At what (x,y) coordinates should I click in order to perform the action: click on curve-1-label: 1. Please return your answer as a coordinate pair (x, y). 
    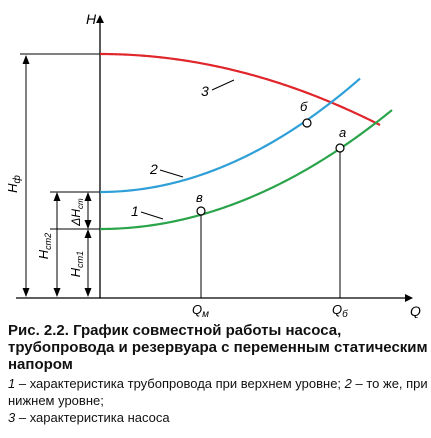
    Looking at the image, I should click on (135, 211).